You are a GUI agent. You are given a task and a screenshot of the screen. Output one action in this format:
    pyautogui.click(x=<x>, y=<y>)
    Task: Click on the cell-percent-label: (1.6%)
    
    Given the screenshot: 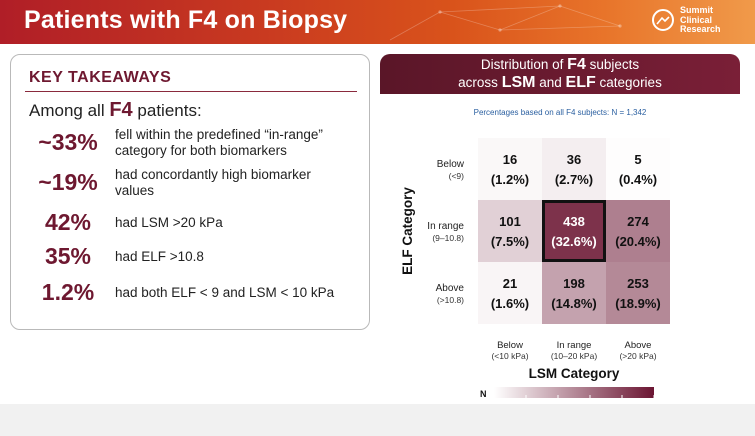 What is the action you would take?
    pyautogui.click(x=510, y=303)
    